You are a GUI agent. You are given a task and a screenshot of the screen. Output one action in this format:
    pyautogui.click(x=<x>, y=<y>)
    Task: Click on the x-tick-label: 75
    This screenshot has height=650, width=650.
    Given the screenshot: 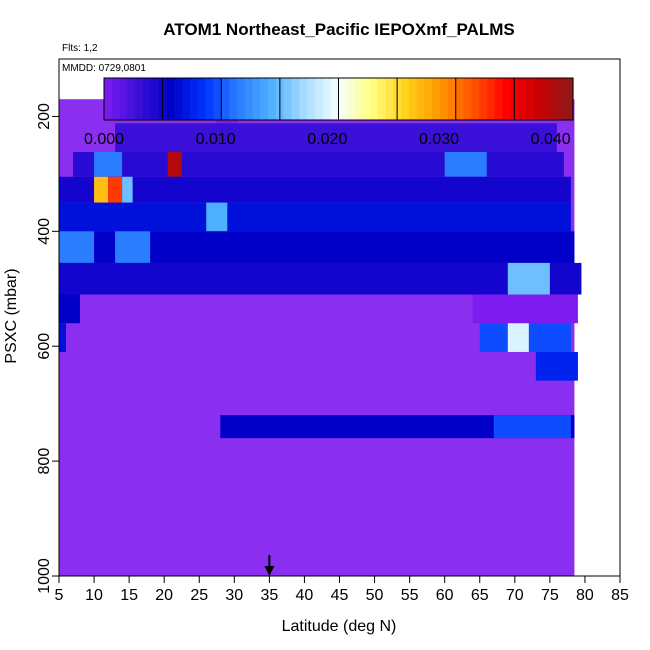 What is the action you would take?
    pyautogui.click(x=550, y=595)
    